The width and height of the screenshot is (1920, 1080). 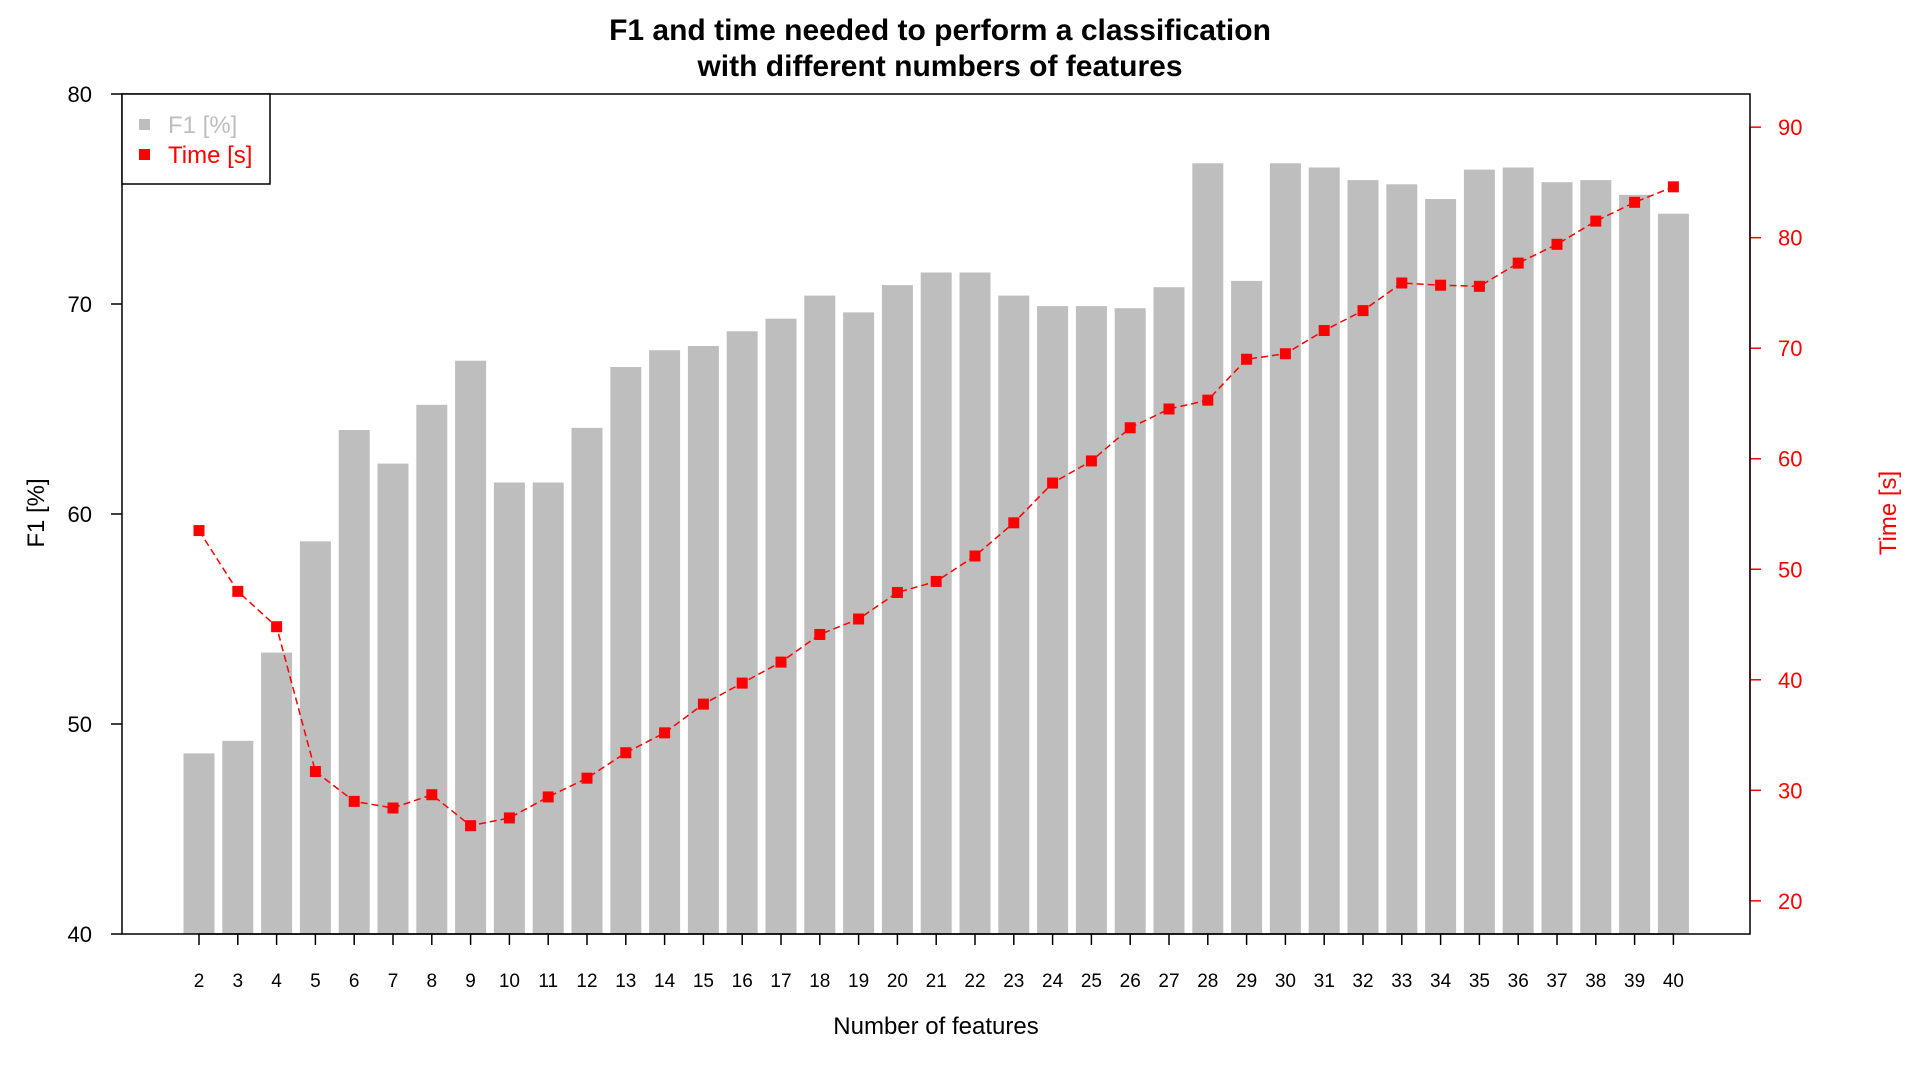 I want to click on chart-title-line-2: with different numbers of features, so click(x=939, y=66).